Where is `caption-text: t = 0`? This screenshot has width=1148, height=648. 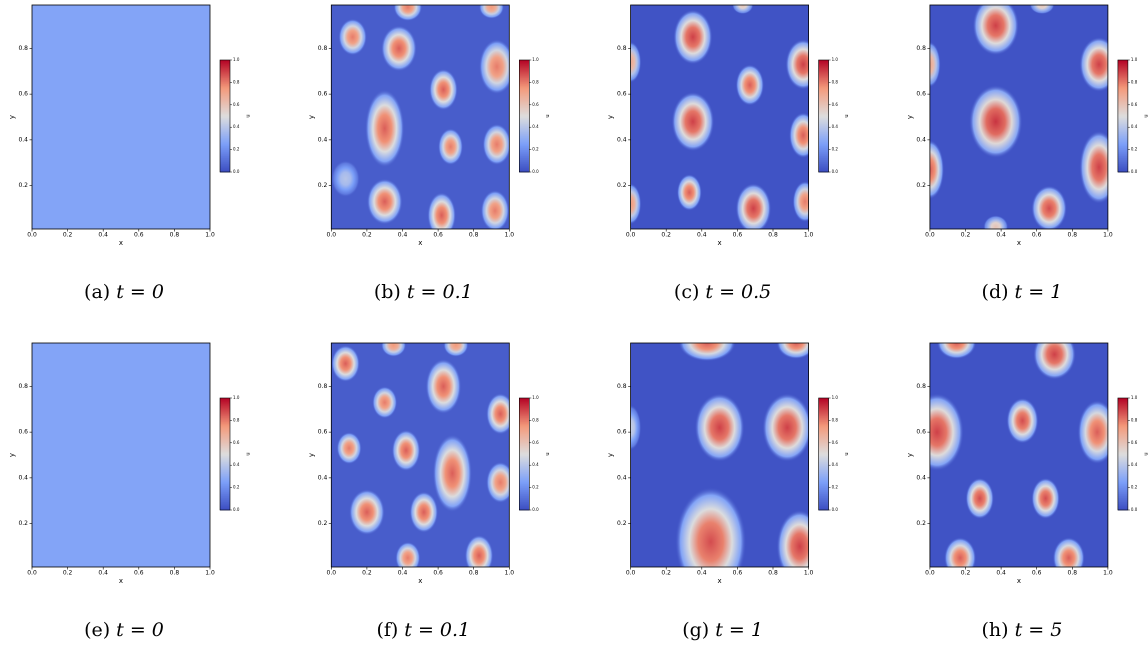 caption-text: t = 0 is located at coordinates (140, 630).